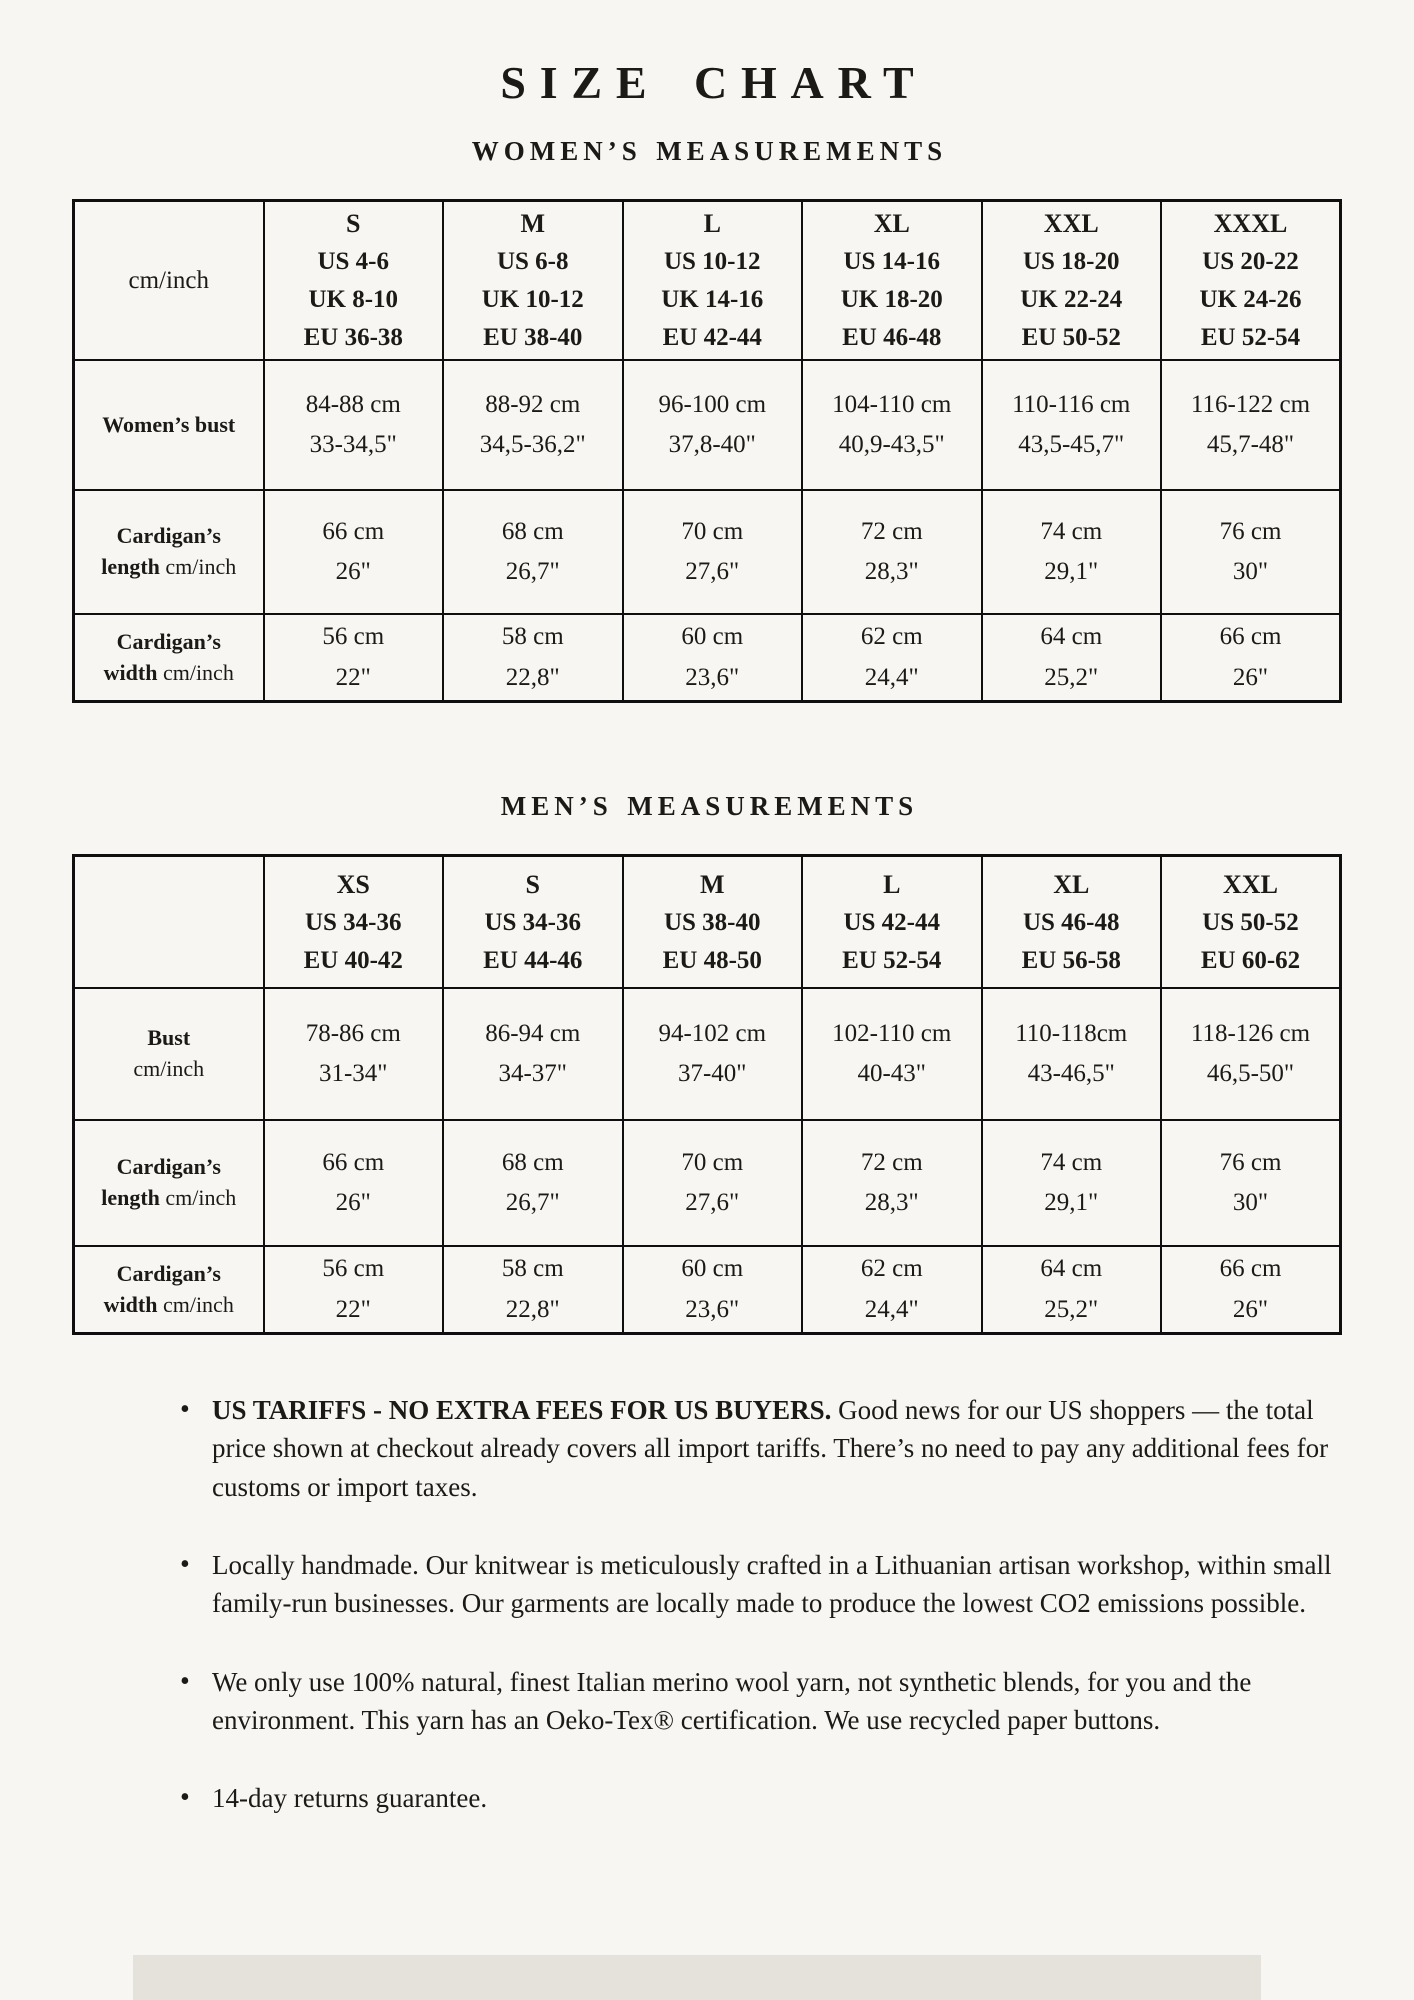 This screenshot has width=1414, height=2000. I want to click on page-title: SIZE CHART, so click(714, 82).